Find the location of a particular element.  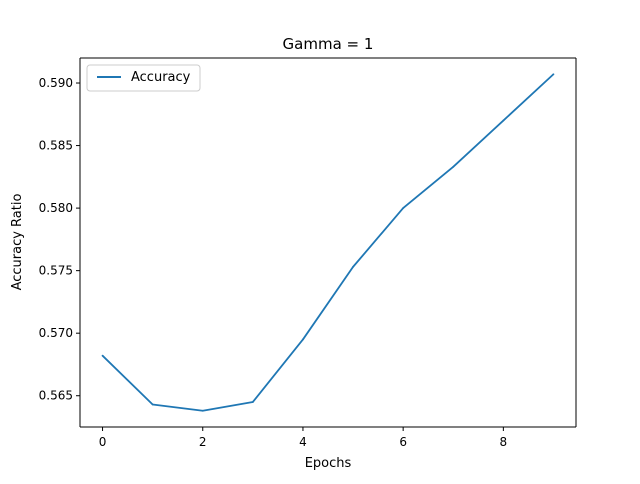

x-tick-label: 6 is located at coordinates (403, 442).